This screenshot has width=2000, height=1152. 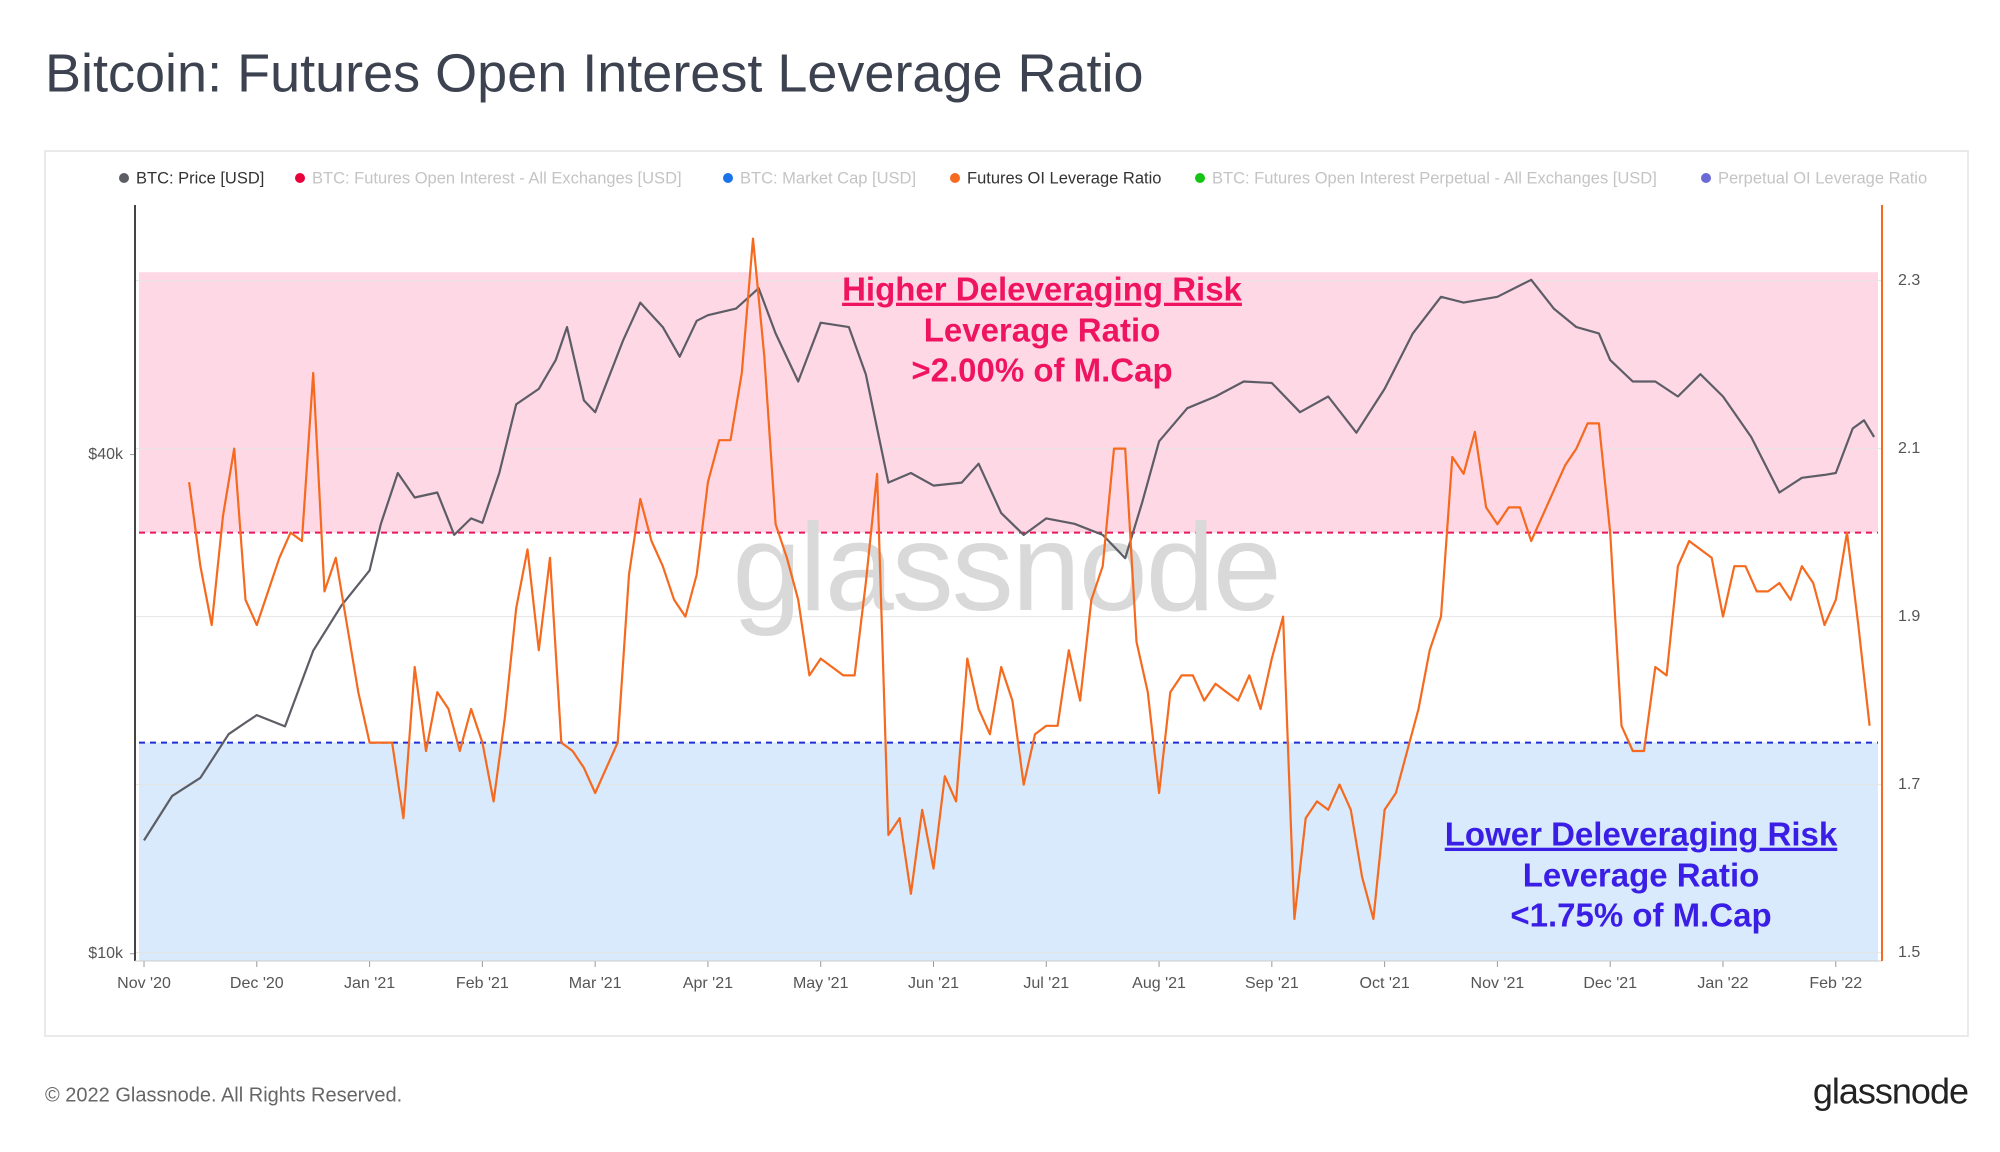 I want to click on annotation-text: Lower Deleveraging Risk, so click(x=1641, y=834).